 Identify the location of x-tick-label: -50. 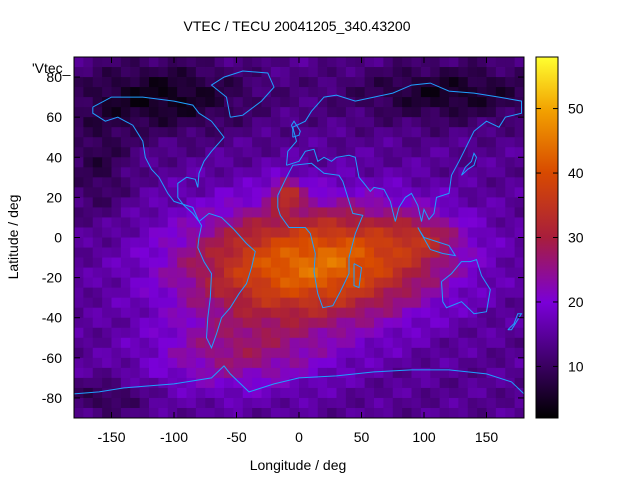
(236, 437).